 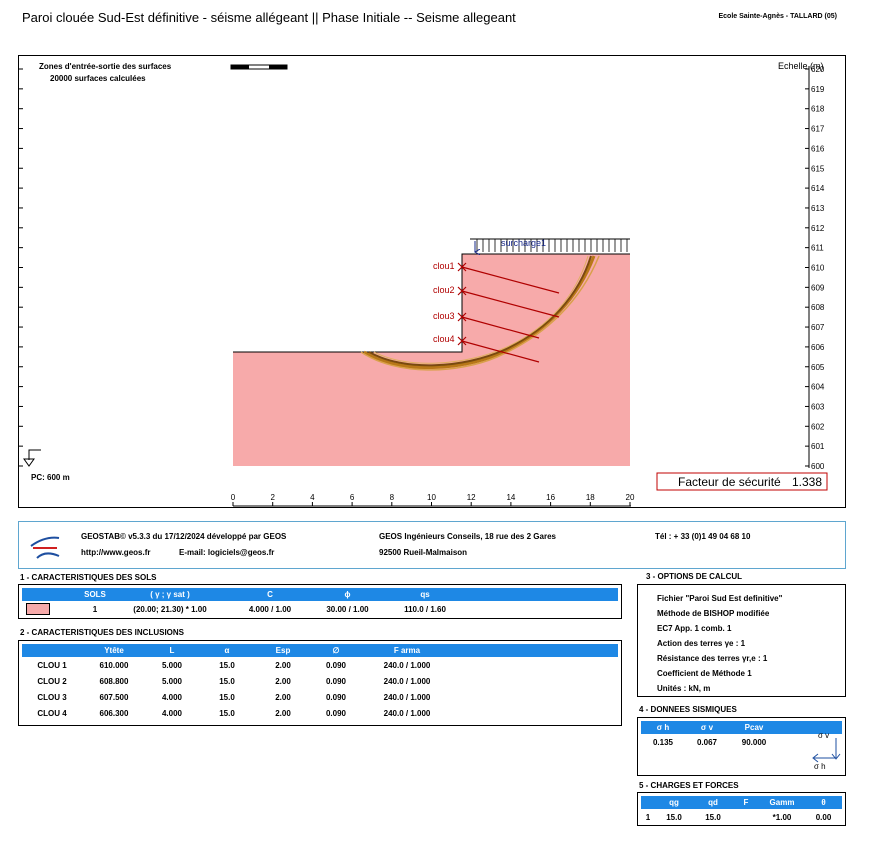 I want to click on seismic-cell: 90.000, so click(x=754, y=742).